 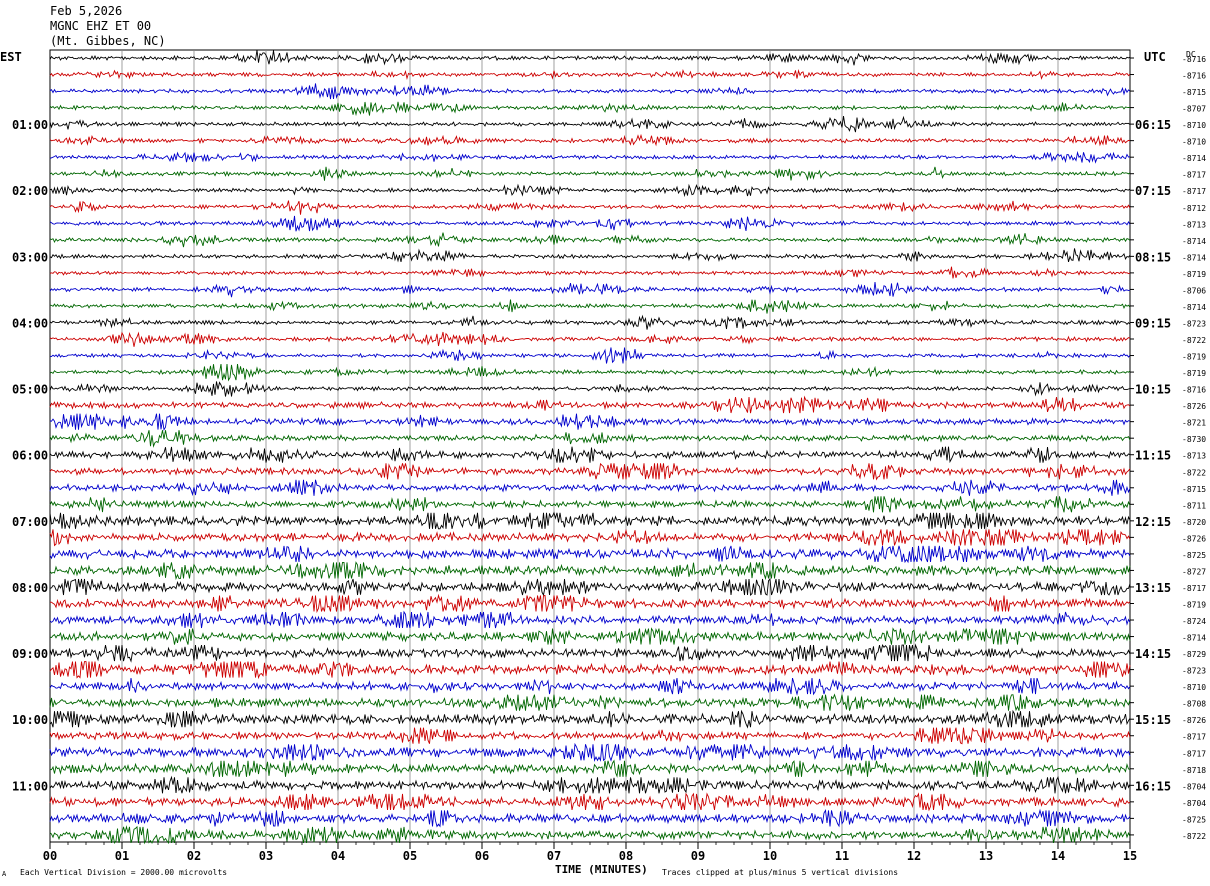 I want to click on x-tick-label: 10, so click(x=770, y=856).